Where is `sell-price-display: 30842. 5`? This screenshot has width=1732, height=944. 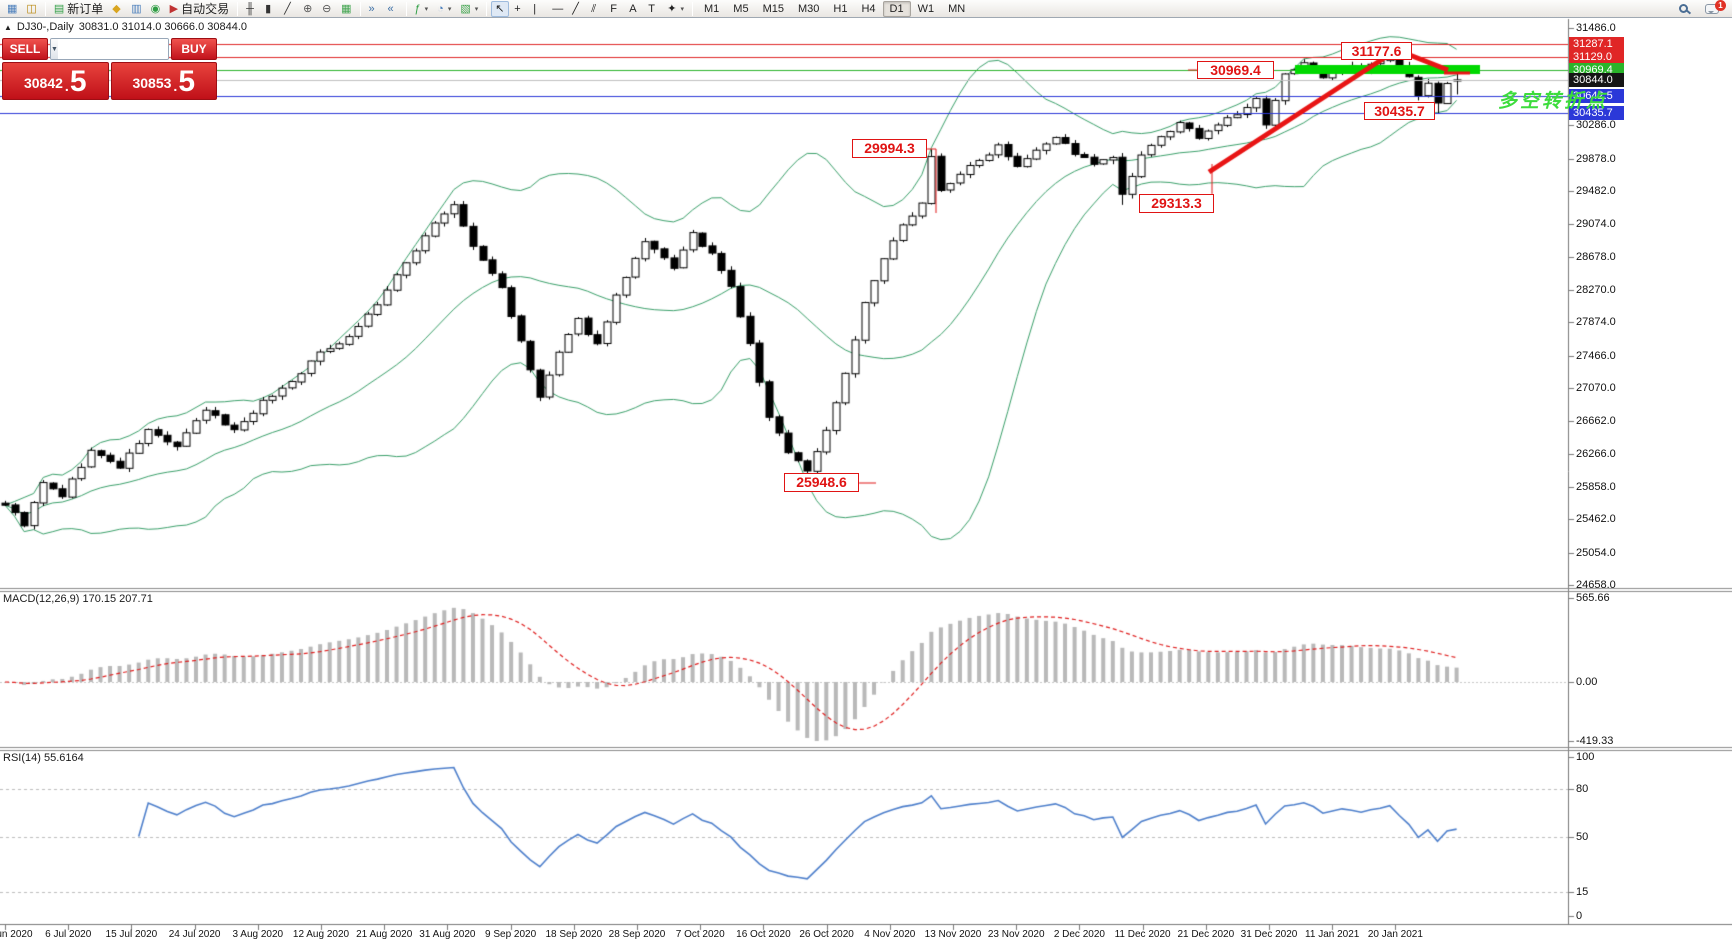 sell-price-display: 30842. 5 is located at coordinates (55, 81).